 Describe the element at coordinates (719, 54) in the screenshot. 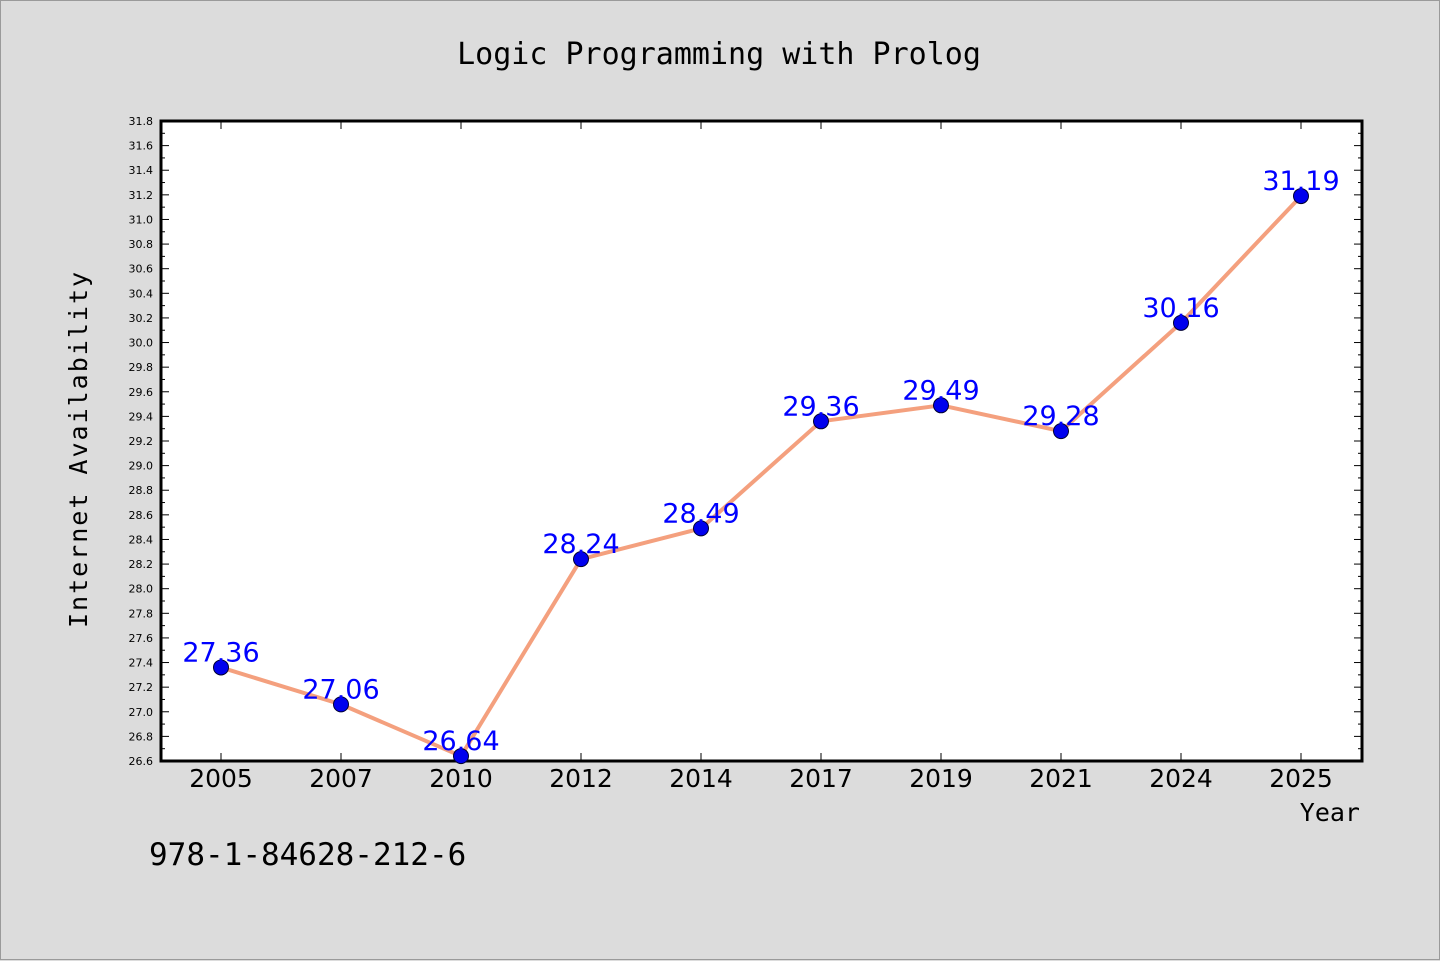

I see `chart-title: Logic Programming with Prolog` at that location.